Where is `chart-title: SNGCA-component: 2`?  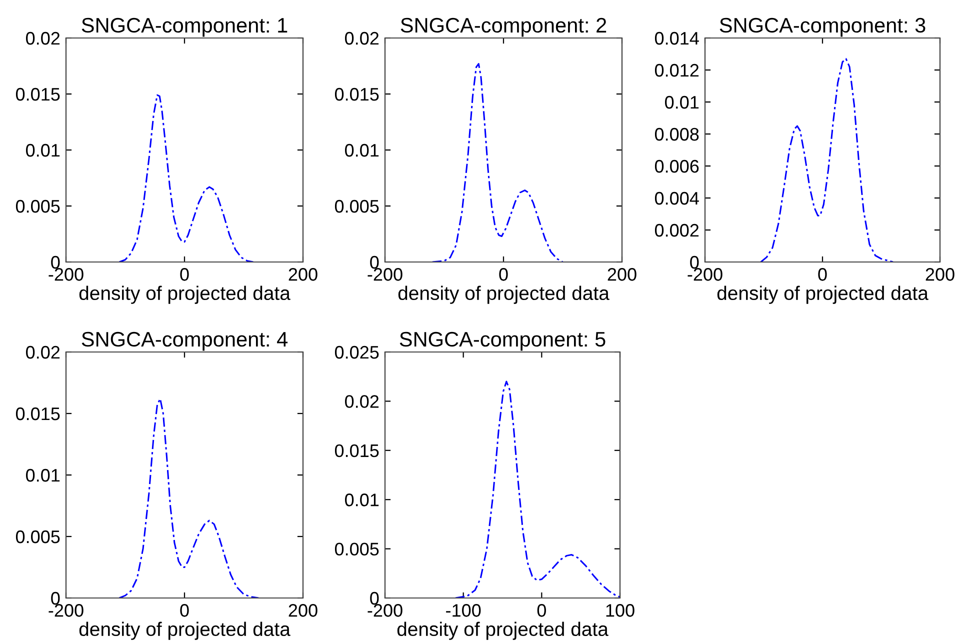
chart-title: SNGCA-component: 2 is located at coordinates (503, 27).